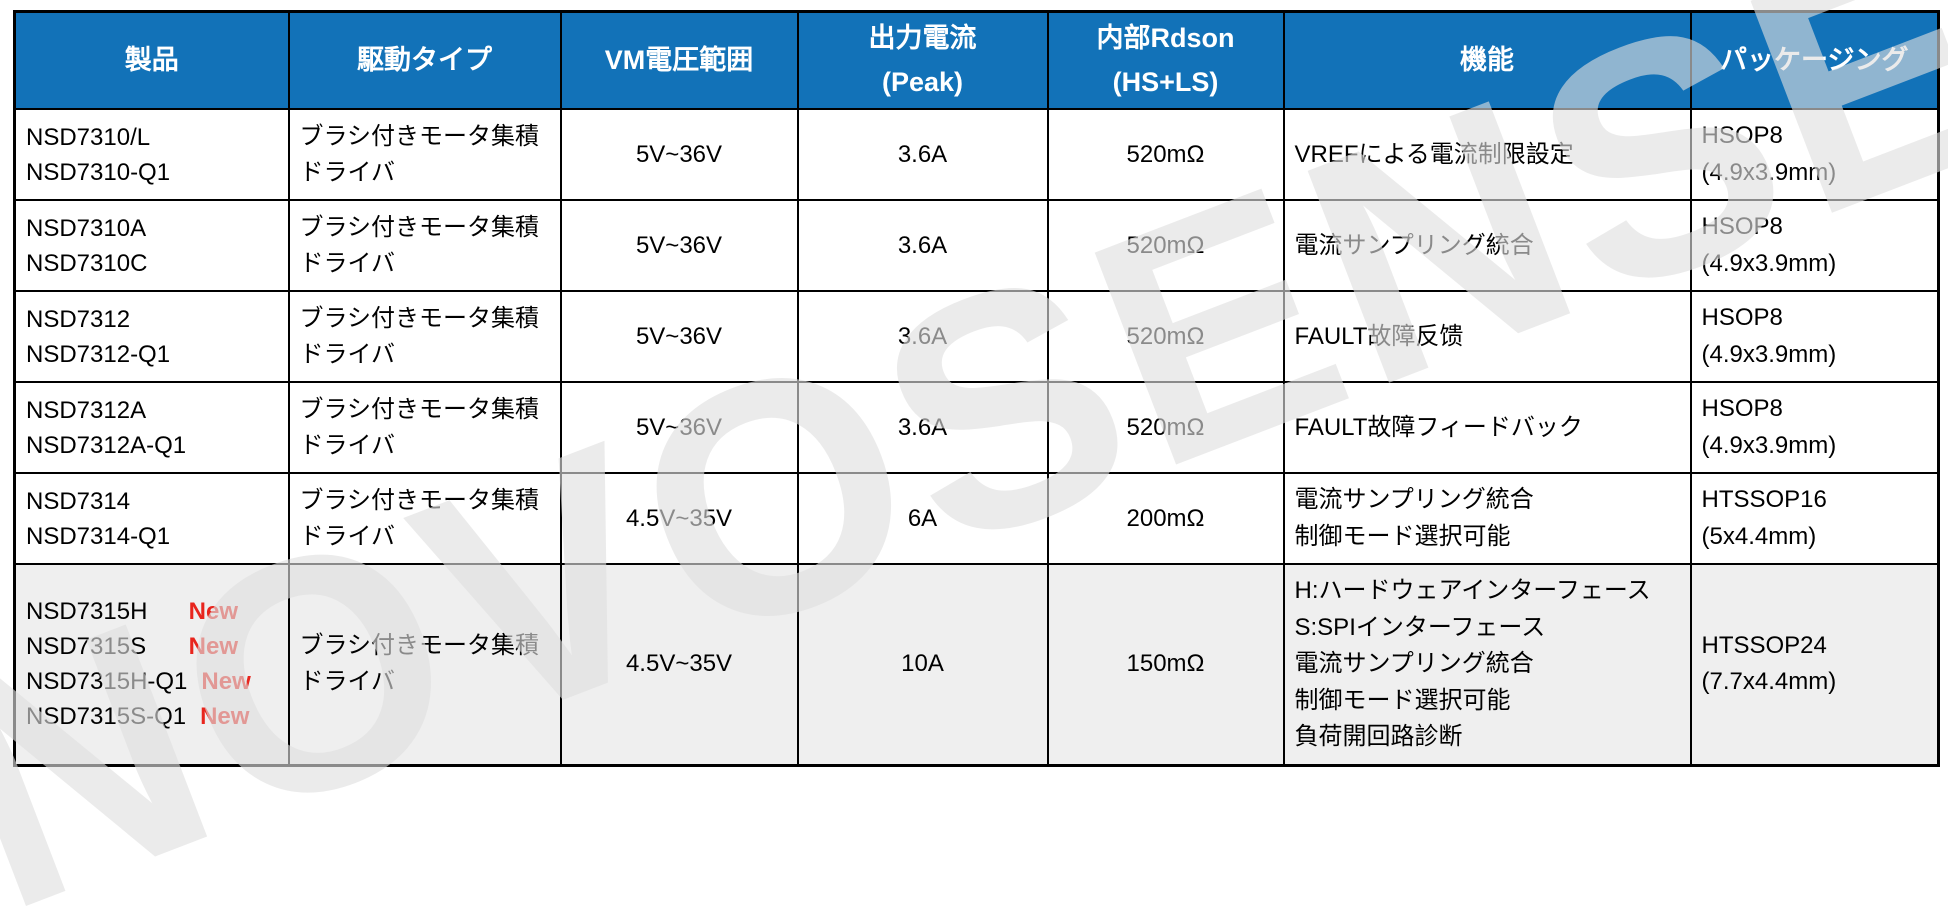 Image resolution: width=1948 pixels, height=924 pixels. What do you see at coordinates (1814, 60) in the screenshot?
I see `column-header-packaging: パッケージング` at bounding box center [1814, 60].